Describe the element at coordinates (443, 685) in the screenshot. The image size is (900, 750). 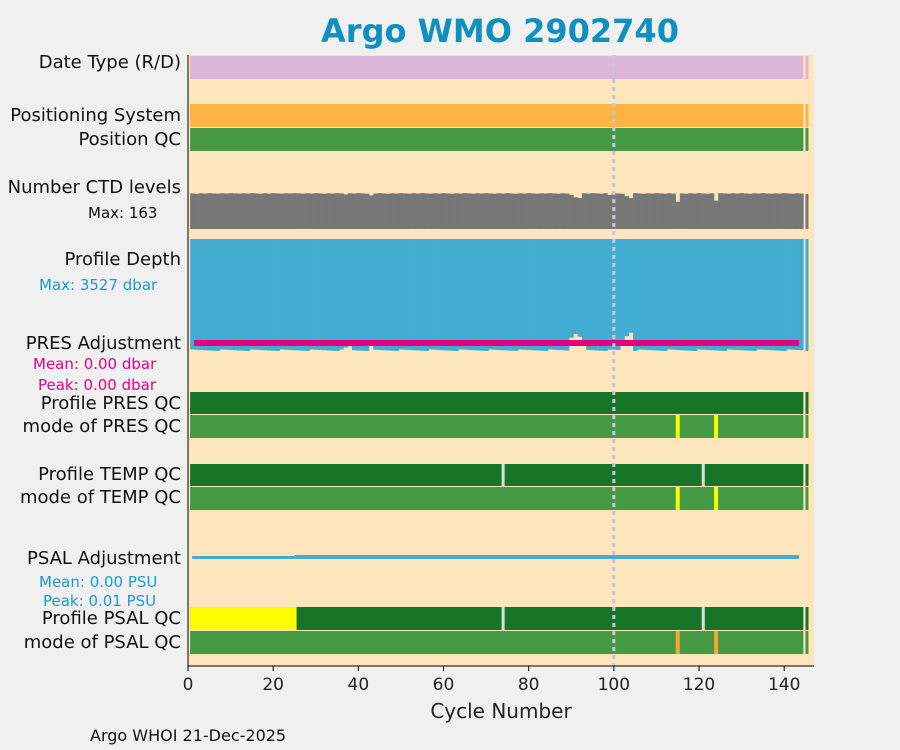
I see `x-tick-label: 60` at that location.